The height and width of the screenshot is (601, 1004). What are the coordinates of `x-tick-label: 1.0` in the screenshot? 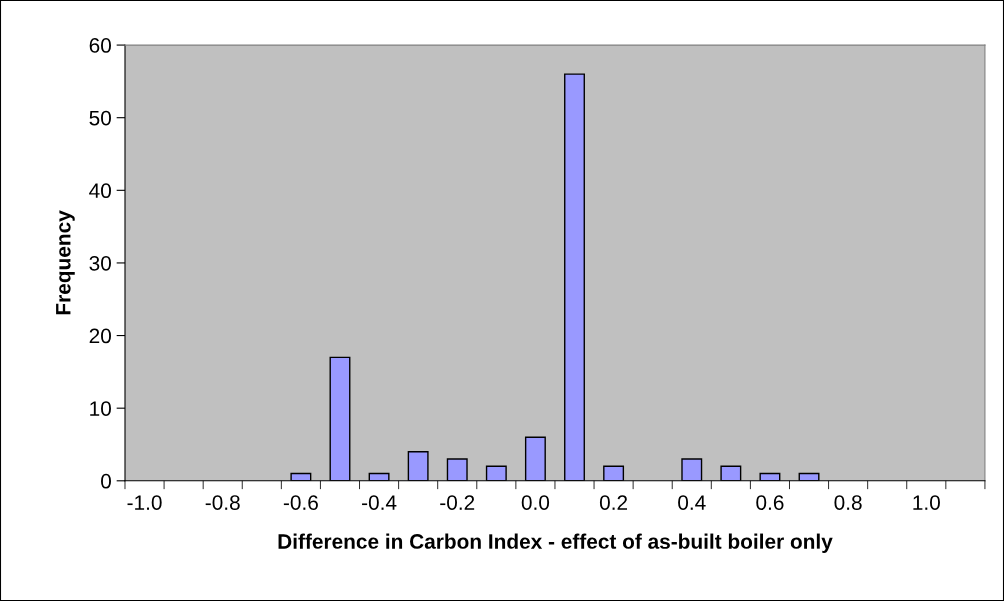 It's located at (926, 502).